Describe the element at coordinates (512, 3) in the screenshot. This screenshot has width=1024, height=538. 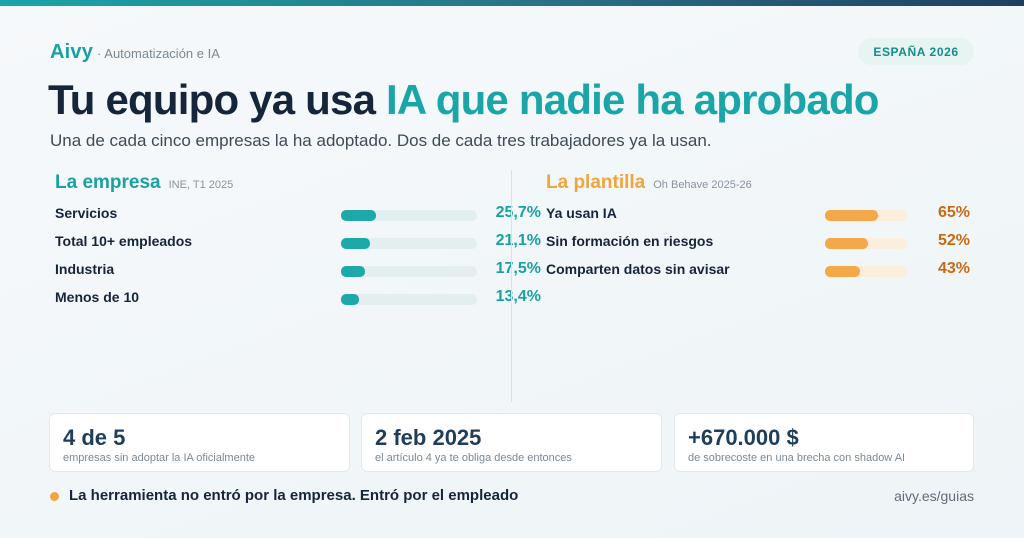
I see `top-accent-bar` at that location.